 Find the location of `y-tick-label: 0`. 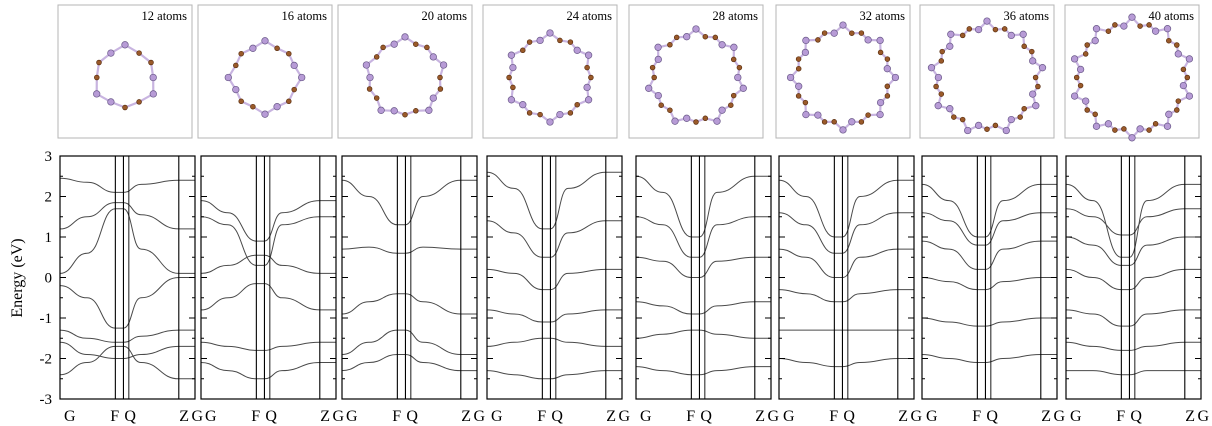

y-tick-label: 0 is located at coordinates (49, 279).